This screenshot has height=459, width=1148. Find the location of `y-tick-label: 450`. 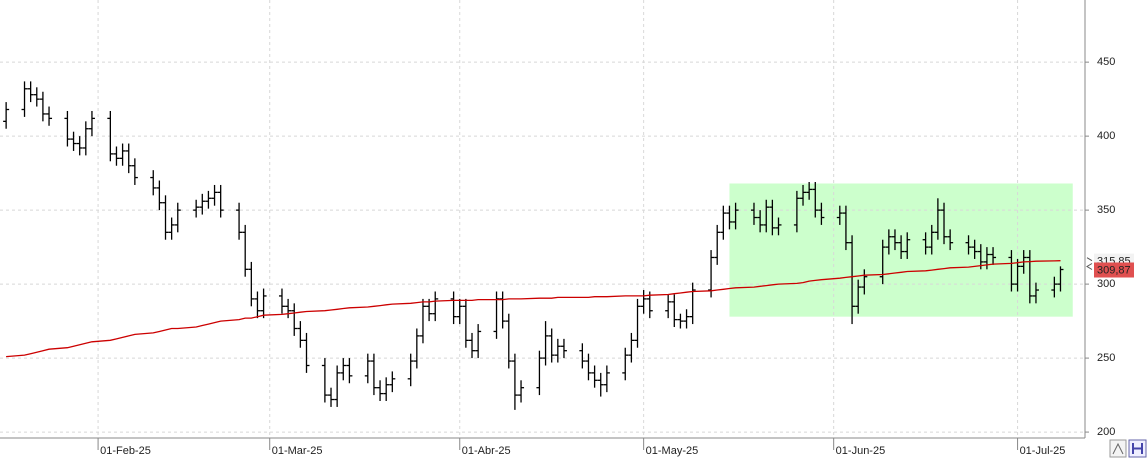

y-tick-label: 450 is located at coordinates (1106, 62).